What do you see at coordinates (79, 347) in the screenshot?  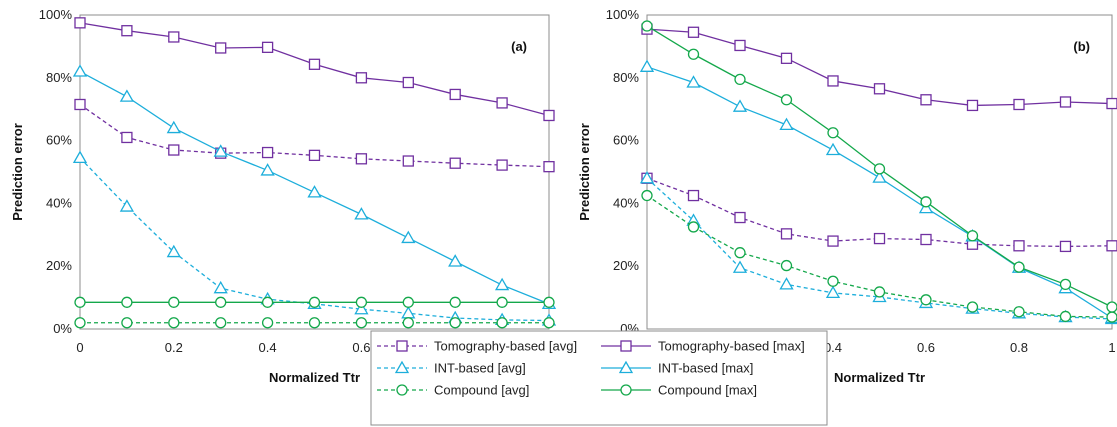 I see `x-tick-label: 0` at bounding box center [79, 347].